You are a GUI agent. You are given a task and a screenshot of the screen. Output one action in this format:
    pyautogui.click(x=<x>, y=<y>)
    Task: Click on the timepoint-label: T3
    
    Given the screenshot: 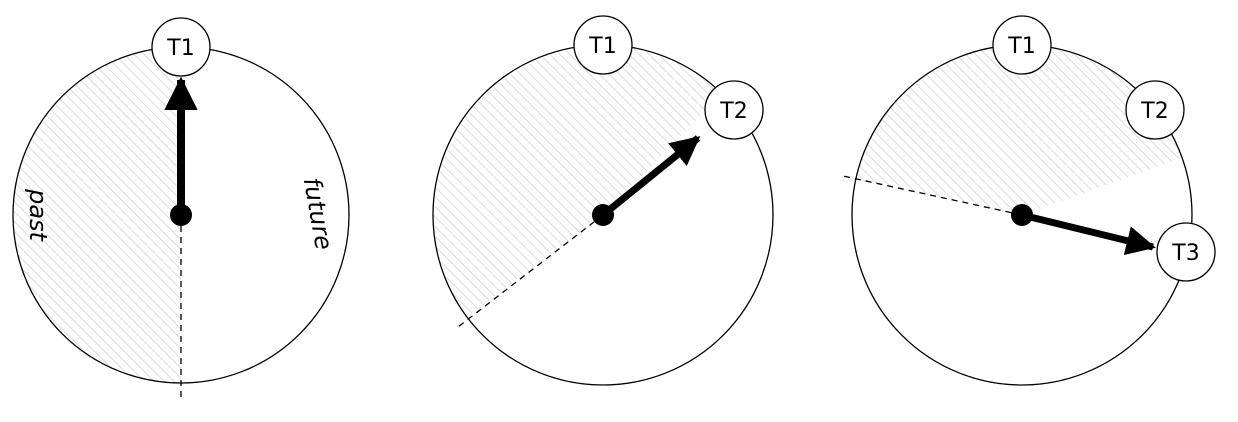 What is the action you would take?
    pyautogui.click(x=1185, y=253)
    